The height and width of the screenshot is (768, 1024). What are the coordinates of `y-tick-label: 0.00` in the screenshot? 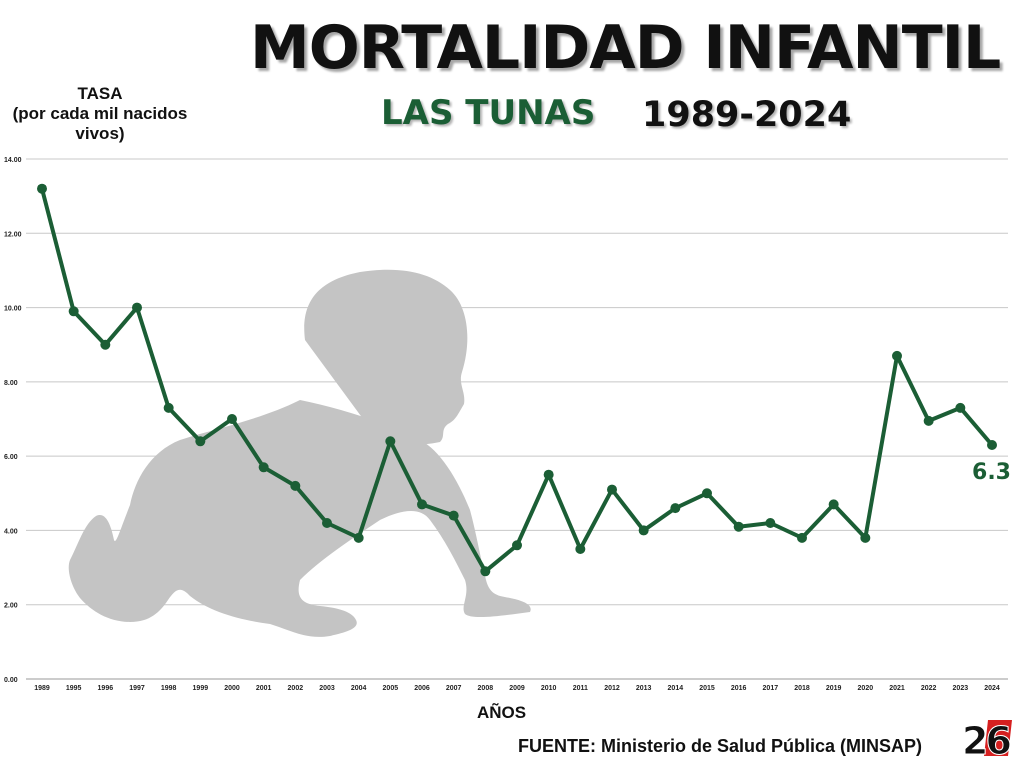 It's located at (11, 680).